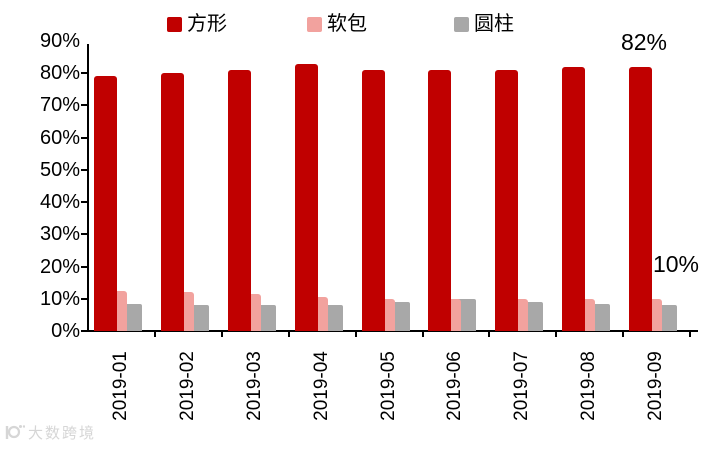 The width and height of the screenshot is (716, 454). What do you see at coordinates (59, 266) in the screenshot?
I see `y-axis-tick-label: 20%` at bounding box center [59, 266].